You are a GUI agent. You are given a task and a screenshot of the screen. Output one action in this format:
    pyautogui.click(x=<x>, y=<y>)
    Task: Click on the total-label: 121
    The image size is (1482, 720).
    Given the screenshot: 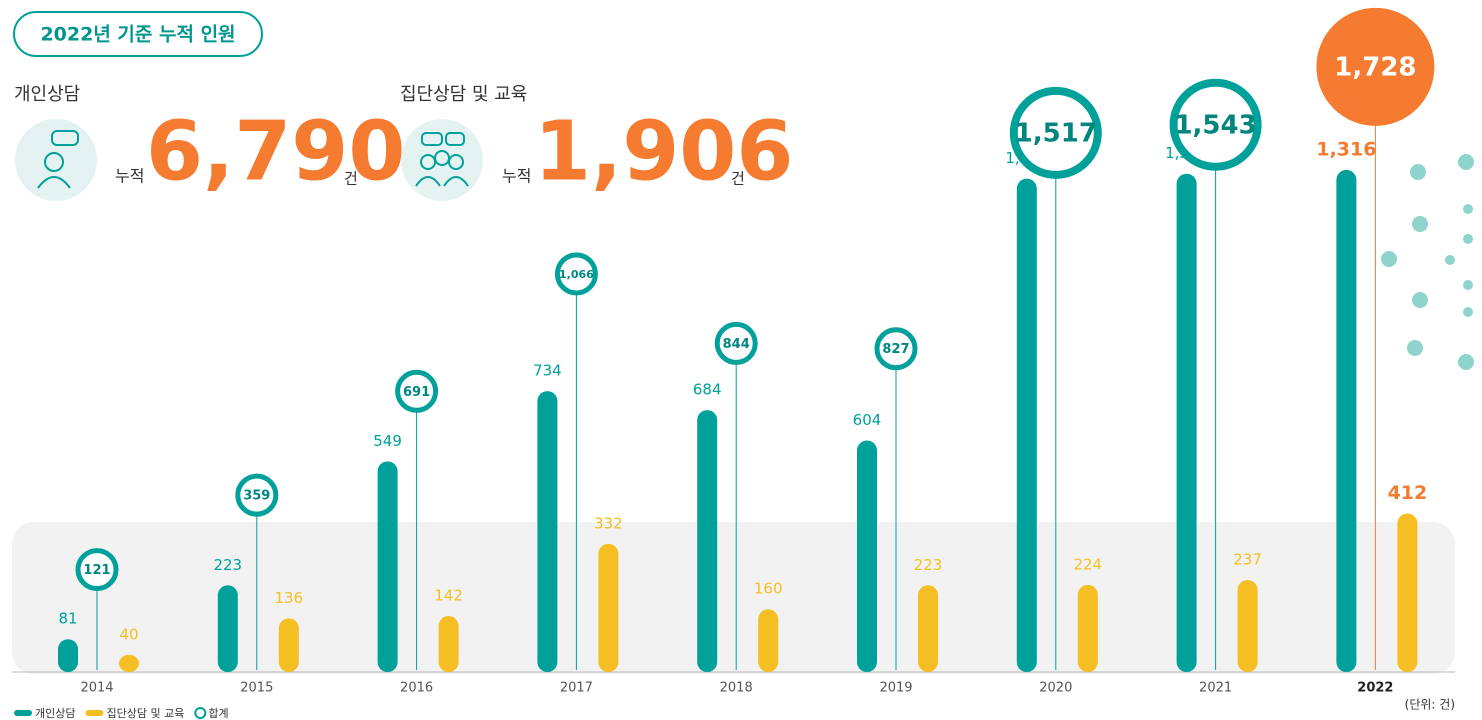 What is the action you would take?
    pyautogui.click(x=96, y=570)
    